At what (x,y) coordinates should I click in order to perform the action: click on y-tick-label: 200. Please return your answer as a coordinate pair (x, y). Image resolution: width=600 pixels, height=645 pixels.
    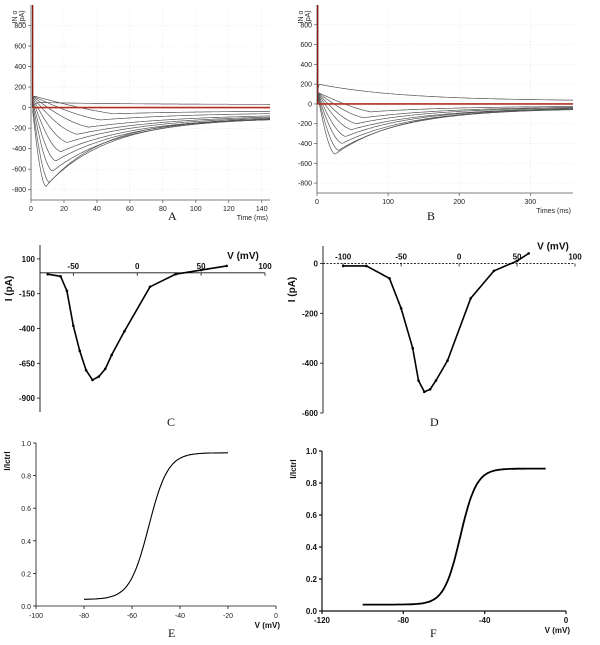
    Looking at the image, I should click on (306, 85).